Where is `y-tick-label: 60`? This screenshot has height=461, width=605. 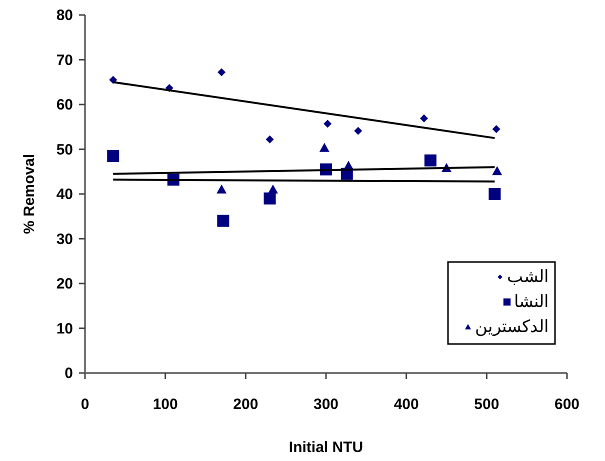 y-tick-label: 60 is located at coordinates (64, 105).